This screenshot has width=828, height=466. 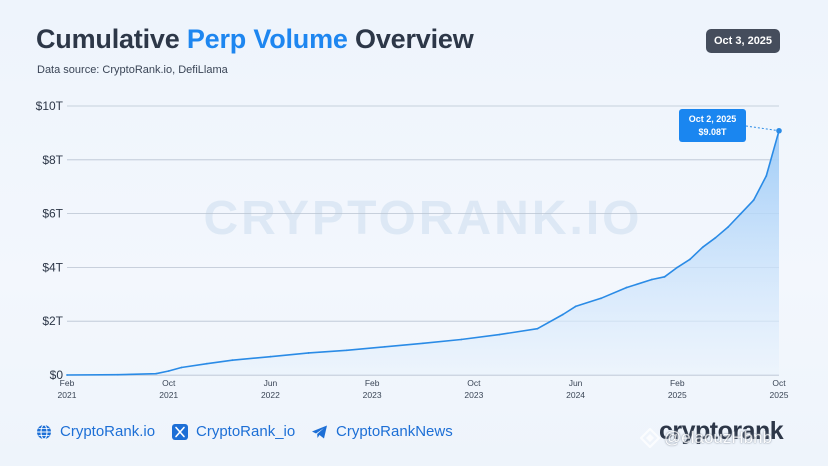 What do you see at coordinates (713, 119) in the screenshot?
I see `annotation-date: Oct 2, 2025` at bounding box center [713, 119].